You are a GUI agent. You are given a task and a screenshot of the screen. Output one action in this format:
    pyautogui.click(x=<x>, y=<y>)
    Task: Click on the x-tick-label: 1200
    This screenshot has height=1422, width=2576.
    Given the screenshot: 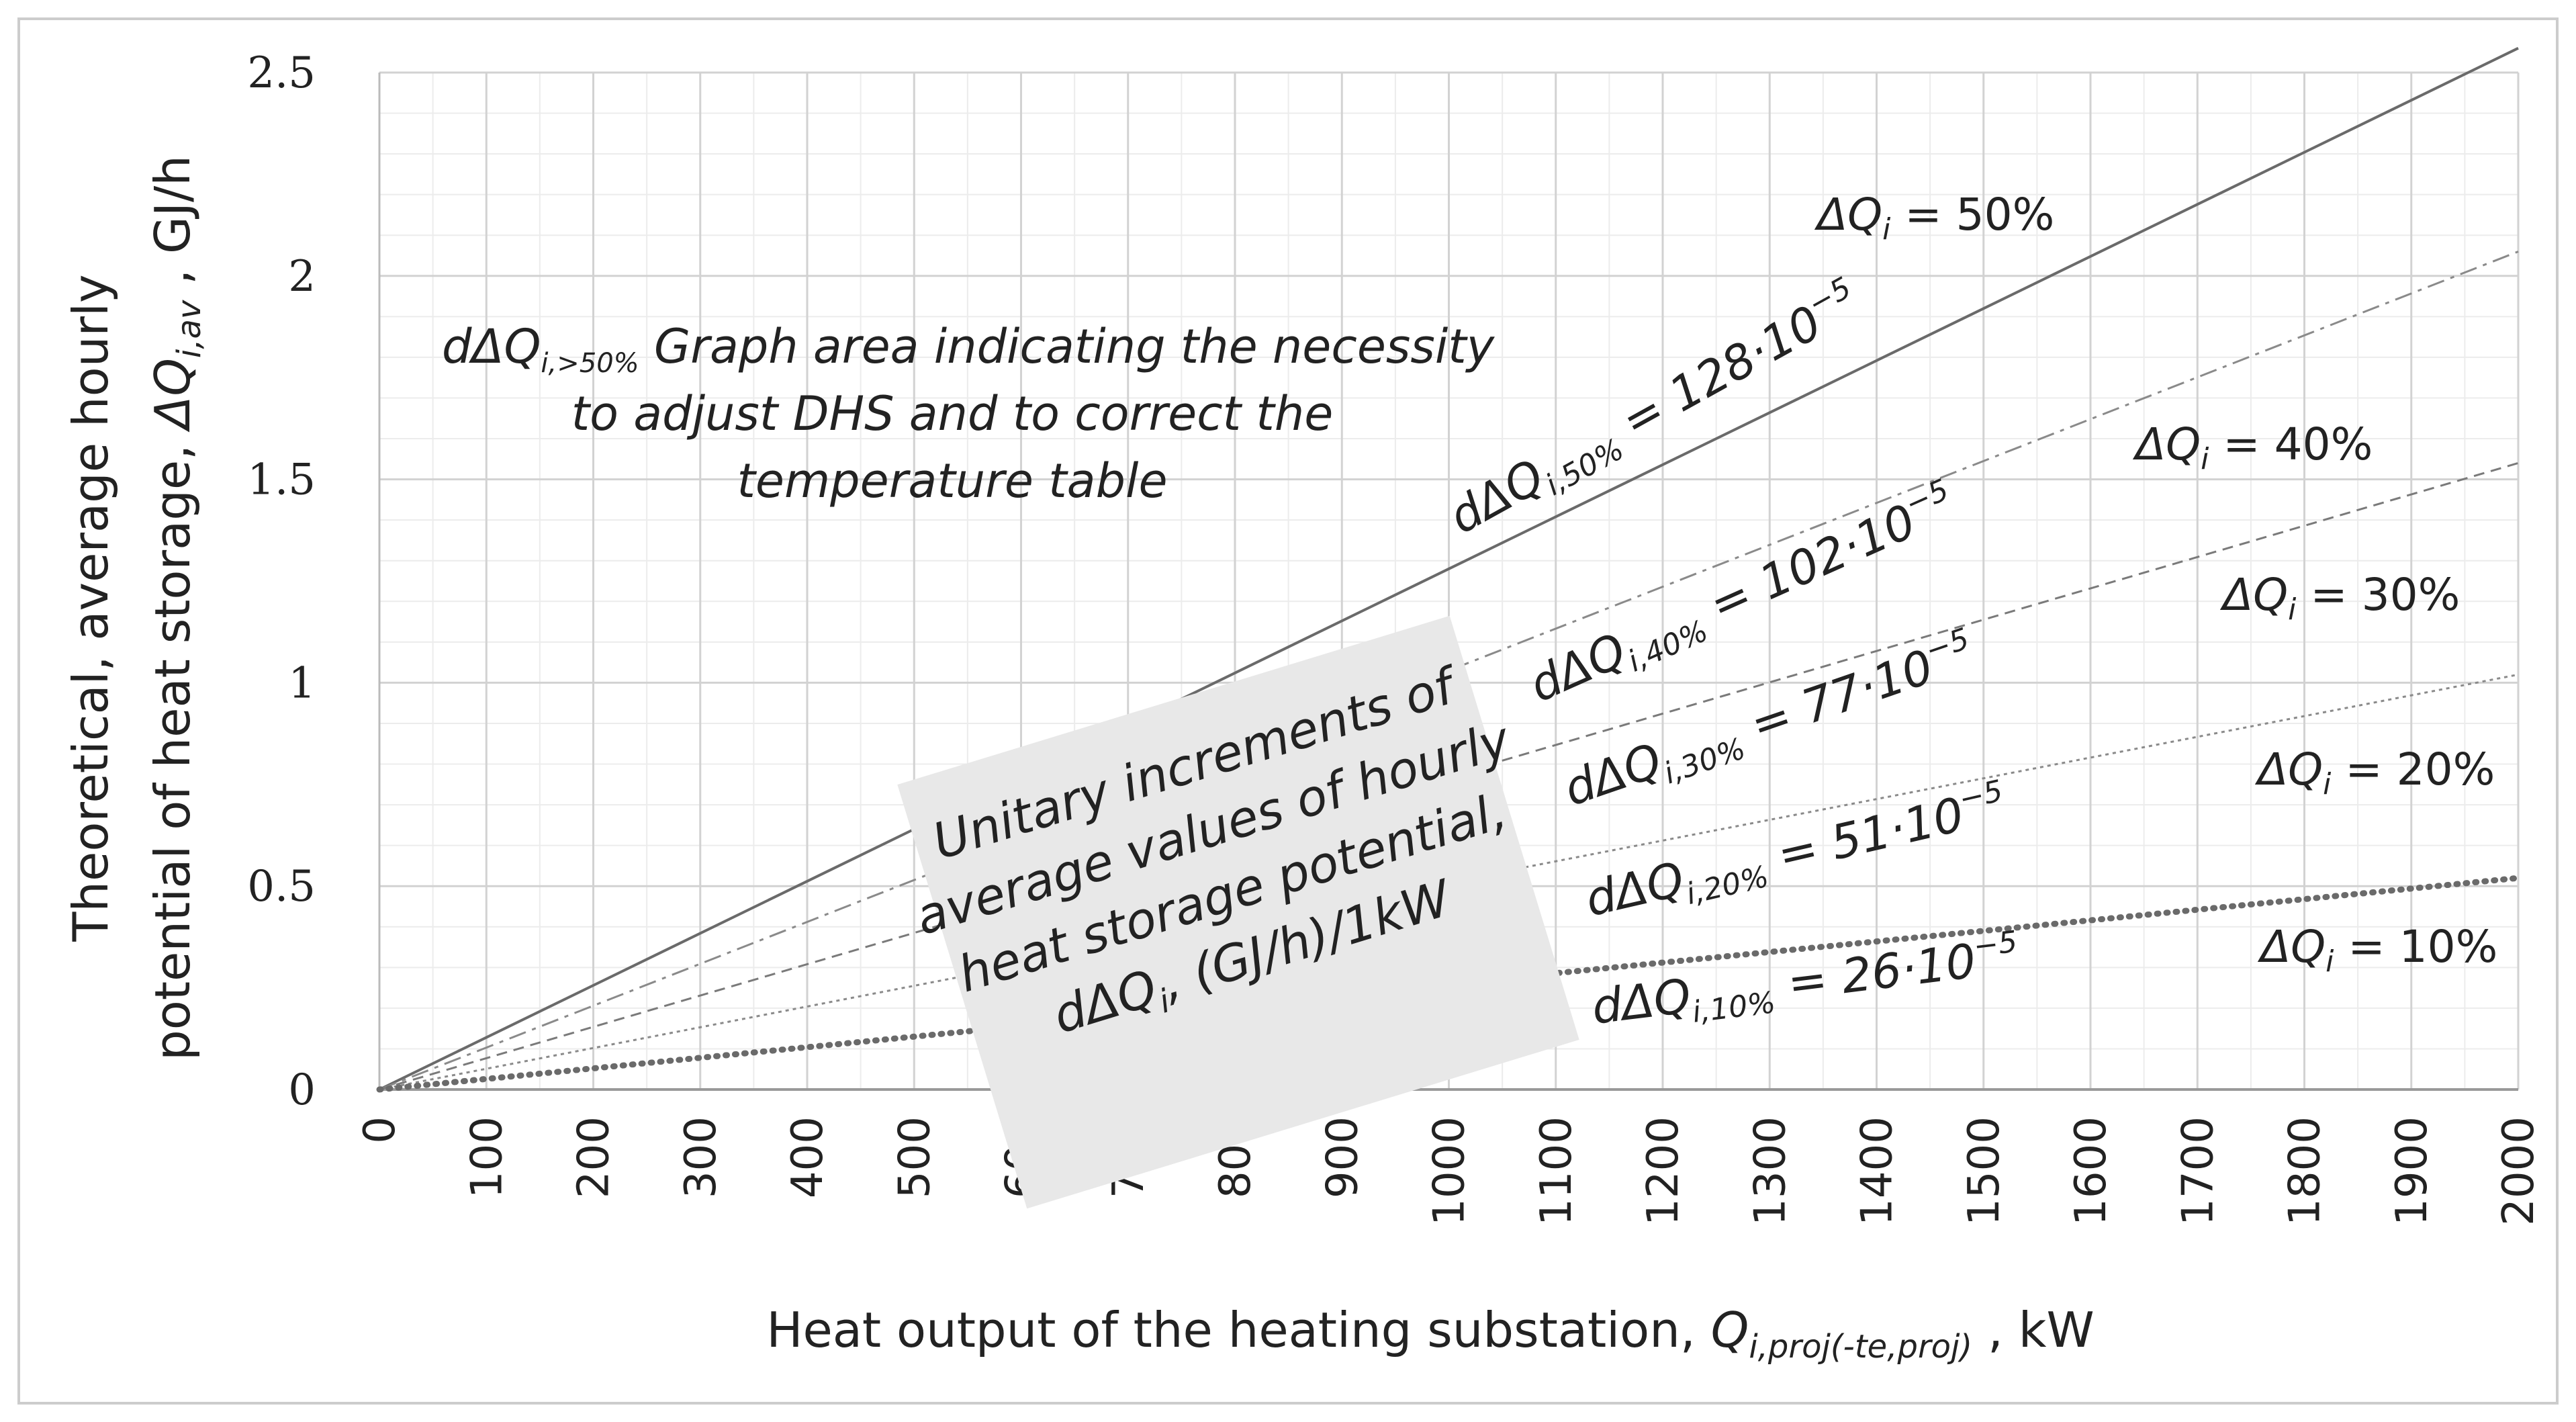 What is the action you would take?
    pyautogui.click(x=1663, y=1171)
    